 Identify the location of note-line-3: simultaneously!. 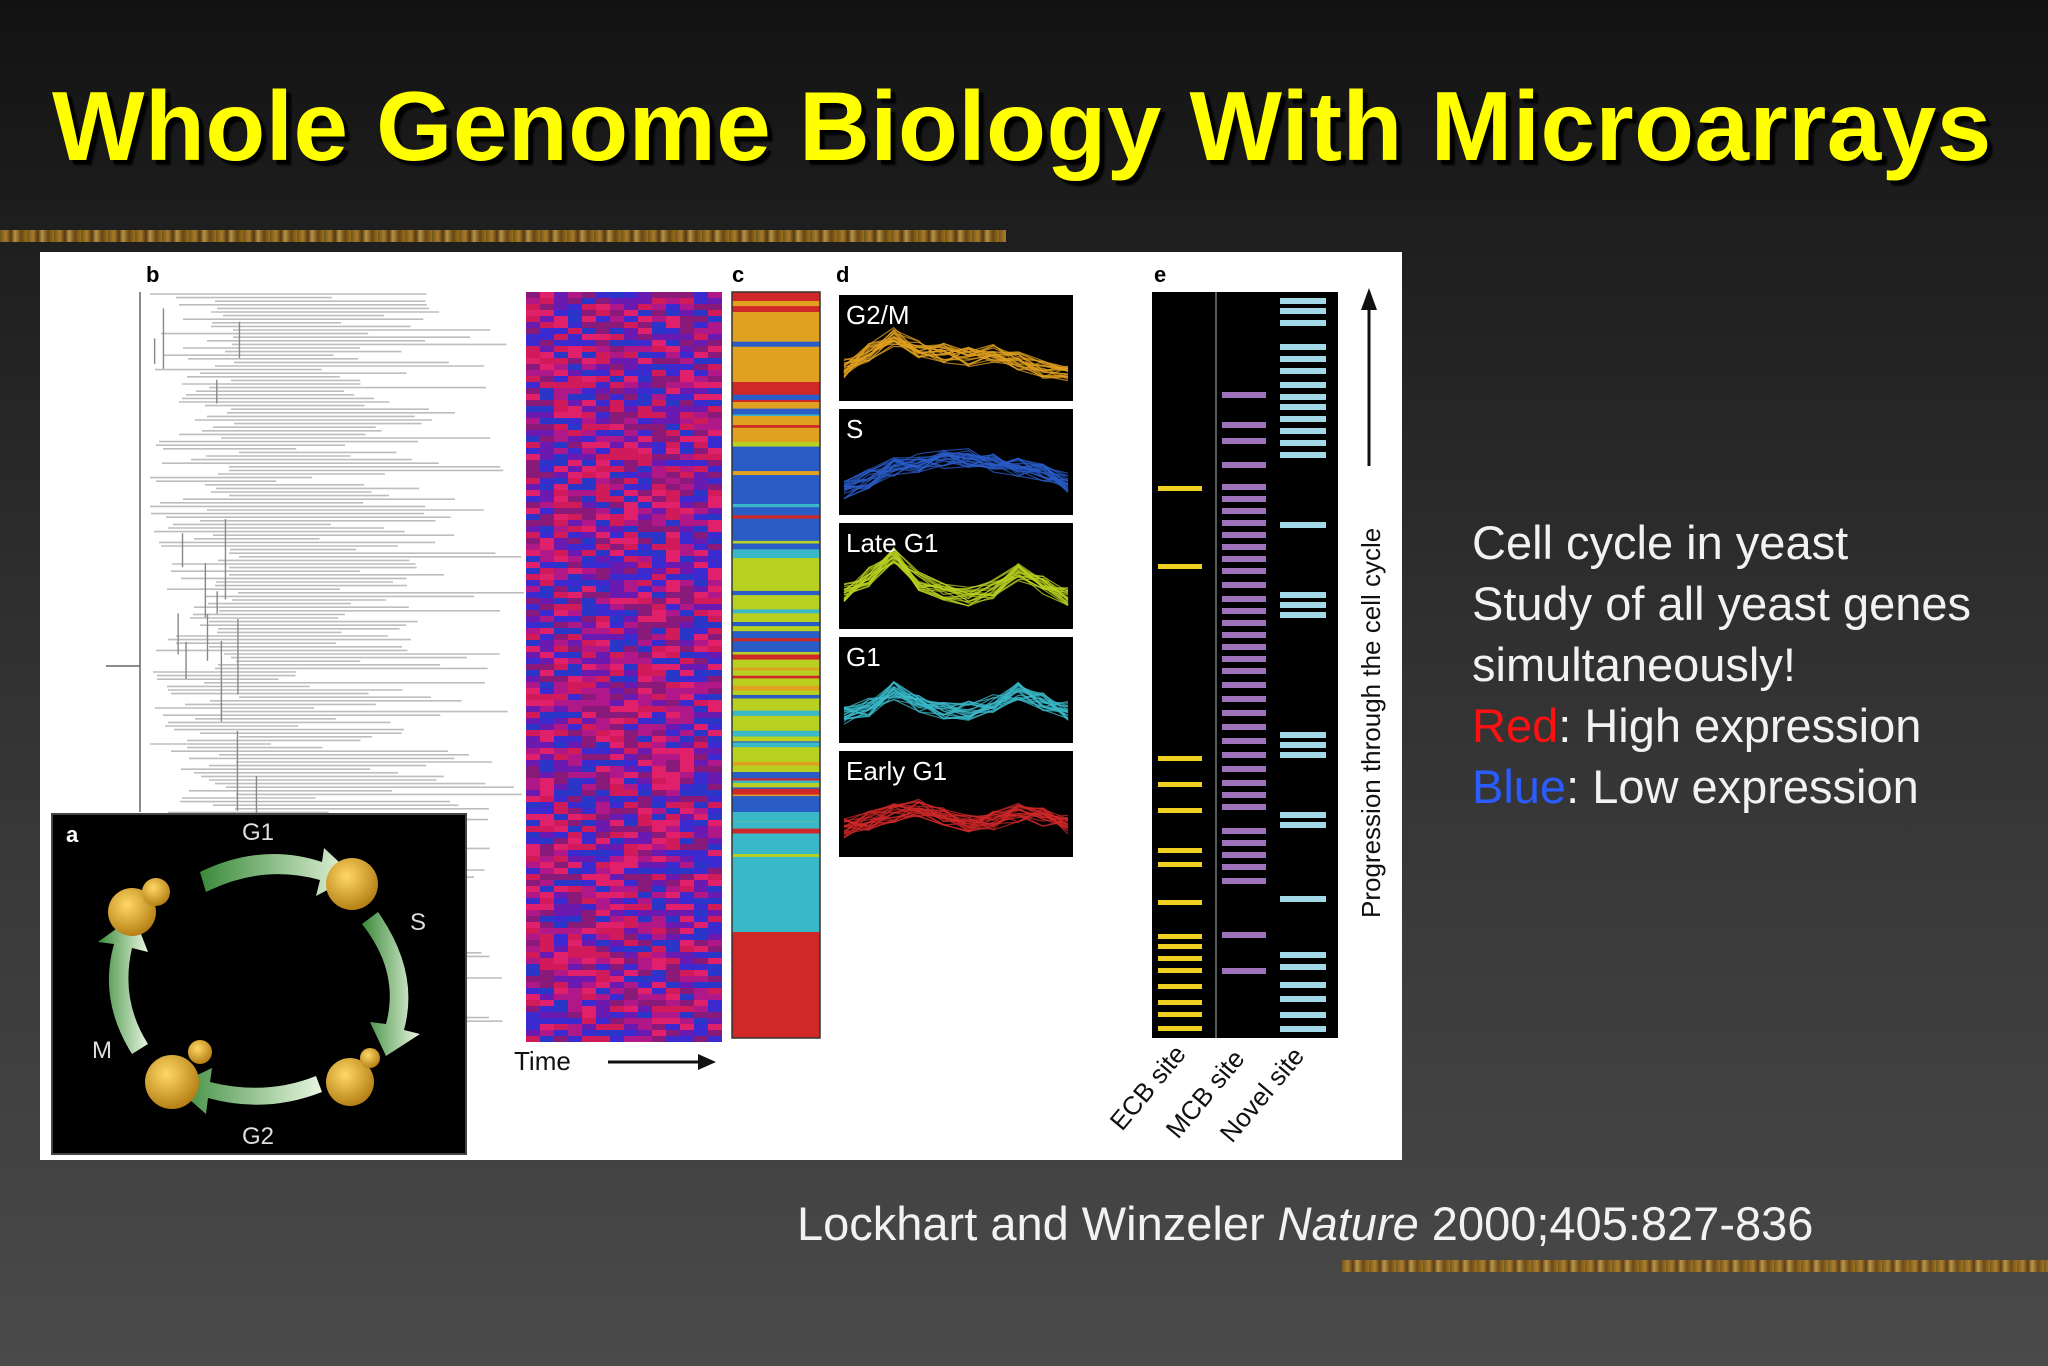
(1634, 664).